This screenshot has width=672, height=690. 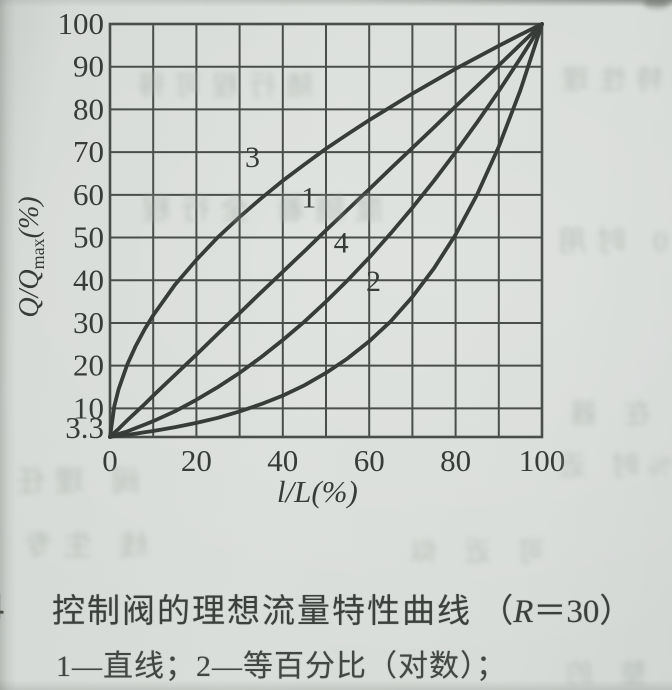 What do you see at coordinates (455, 460) in the screenshot?
I see `x-tick-label: 80` at bounding box center [455, 460].